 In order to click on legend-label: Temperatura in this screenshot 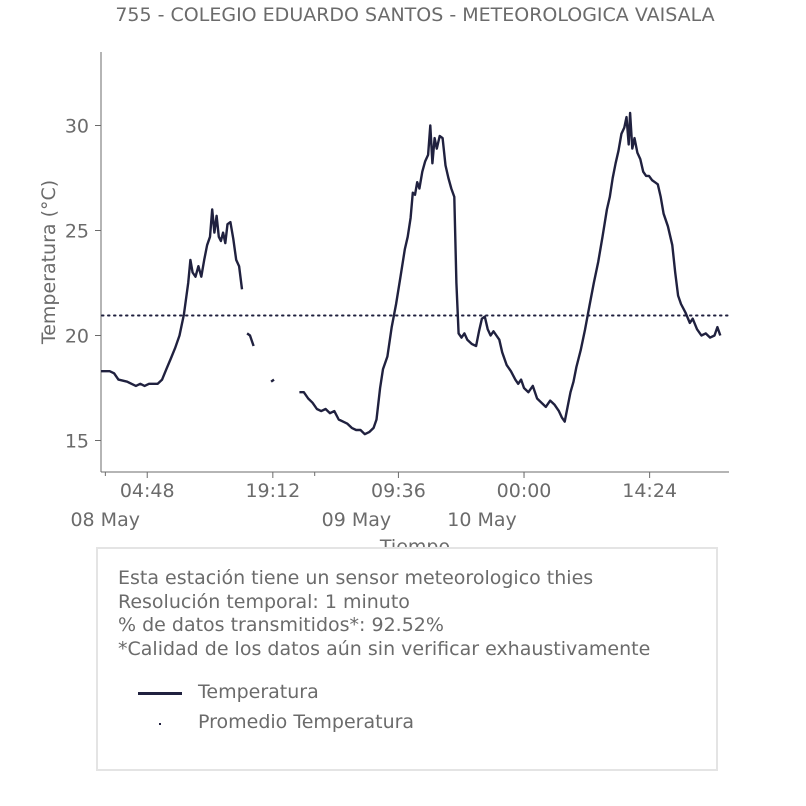, I will do `click(258, 692)`.